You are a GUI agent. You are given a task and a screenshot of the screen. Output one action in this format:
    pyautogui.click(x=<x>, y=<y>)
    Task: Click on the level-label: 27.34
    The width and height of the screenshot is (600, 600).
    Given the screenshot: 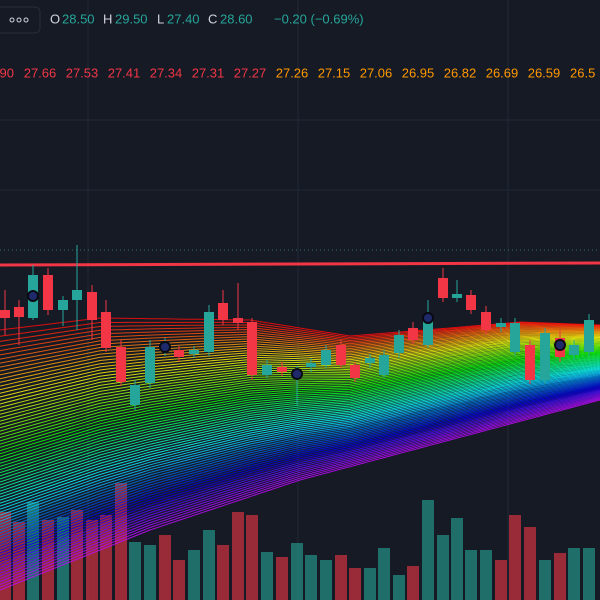 What is the action you would take?
    pyautogui.click(x=166, y=72)
    